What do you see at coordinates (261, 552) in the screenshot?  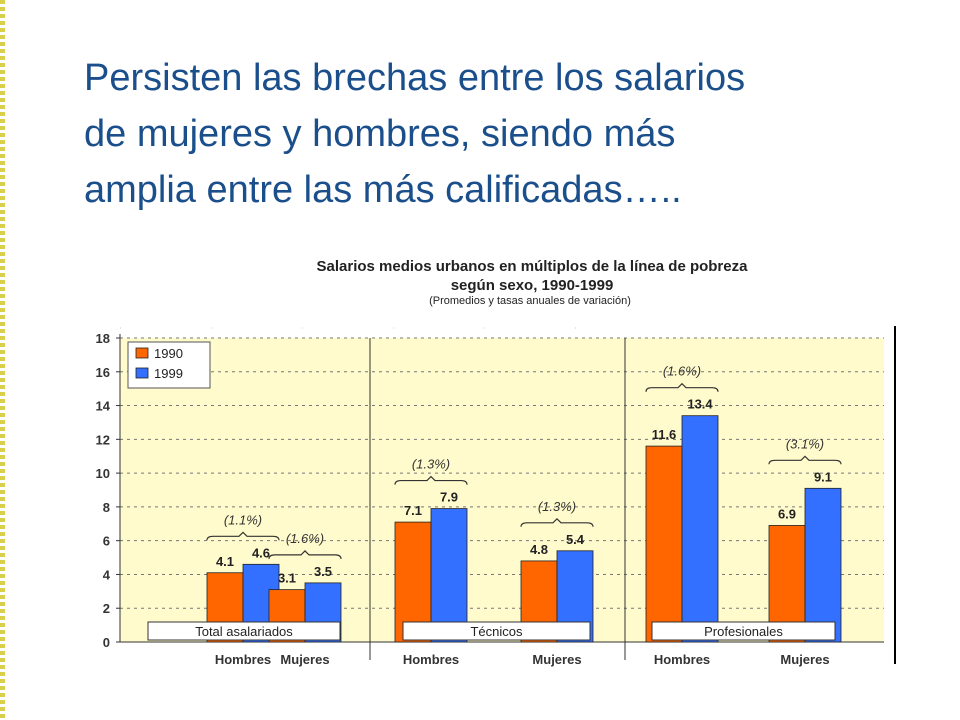 I see `data-label-1999: 4.6` at bounding box center [261, 552].